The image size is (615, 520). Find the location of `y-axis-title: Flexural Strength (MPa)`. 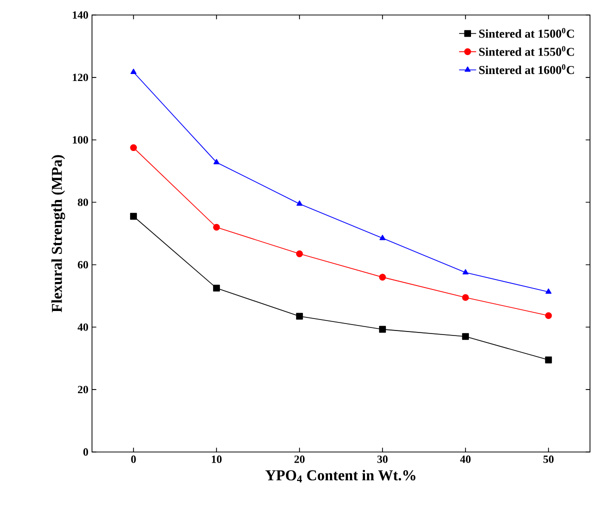

y-axis-title: Flexural Strength (MPa) is located at coordinates (58, 233).